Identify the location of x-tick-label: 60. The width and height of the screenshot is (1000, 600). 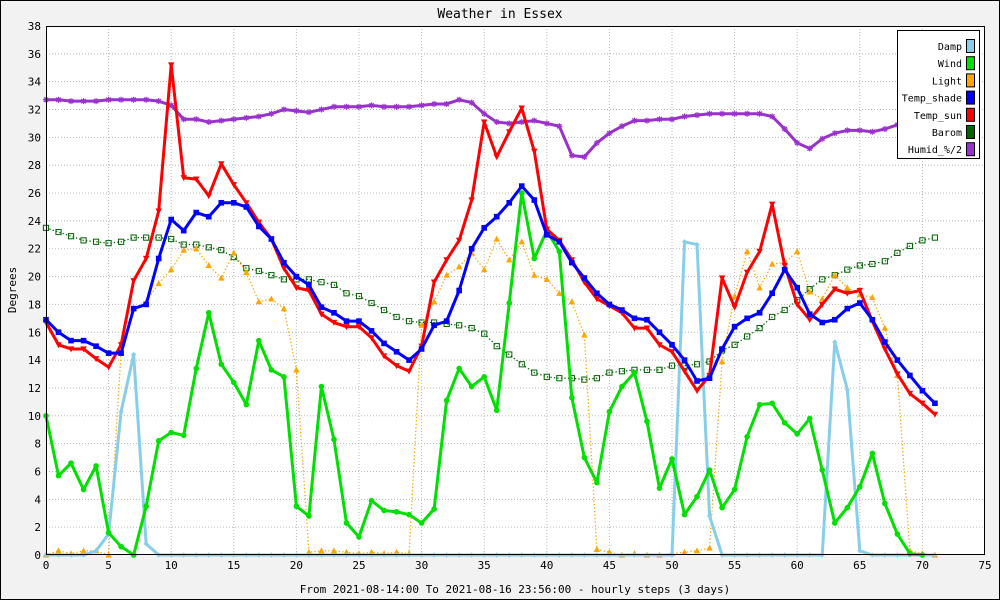
(797, 565).